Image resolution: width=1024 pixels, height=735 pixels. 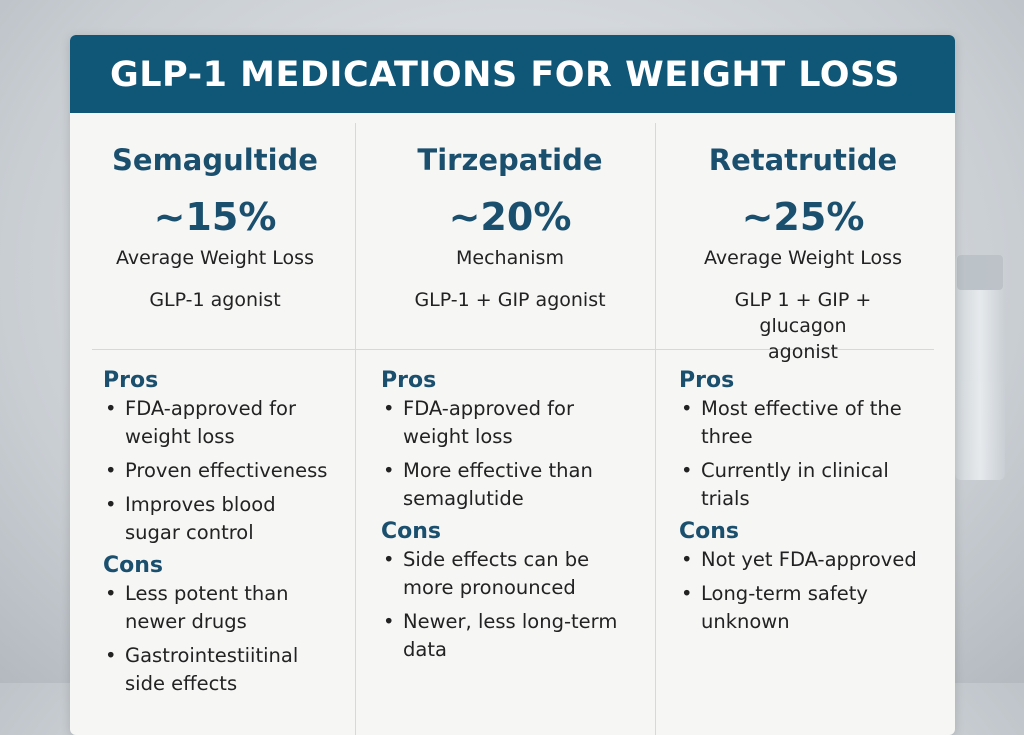 What do you see at coordinates (512, 74) in the screenshot?
I see `page-title: GLP-1 MEDICATIONS FOR WEIGHT LOSS` at bounding box center [512, 74].